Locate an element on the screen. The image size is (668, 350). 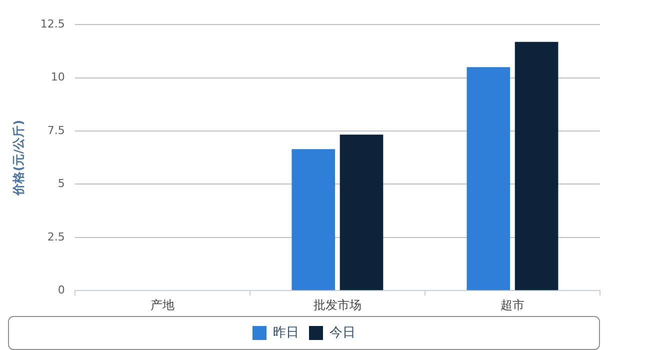
legend-label: 今日 is located at coordinates (343, 332).